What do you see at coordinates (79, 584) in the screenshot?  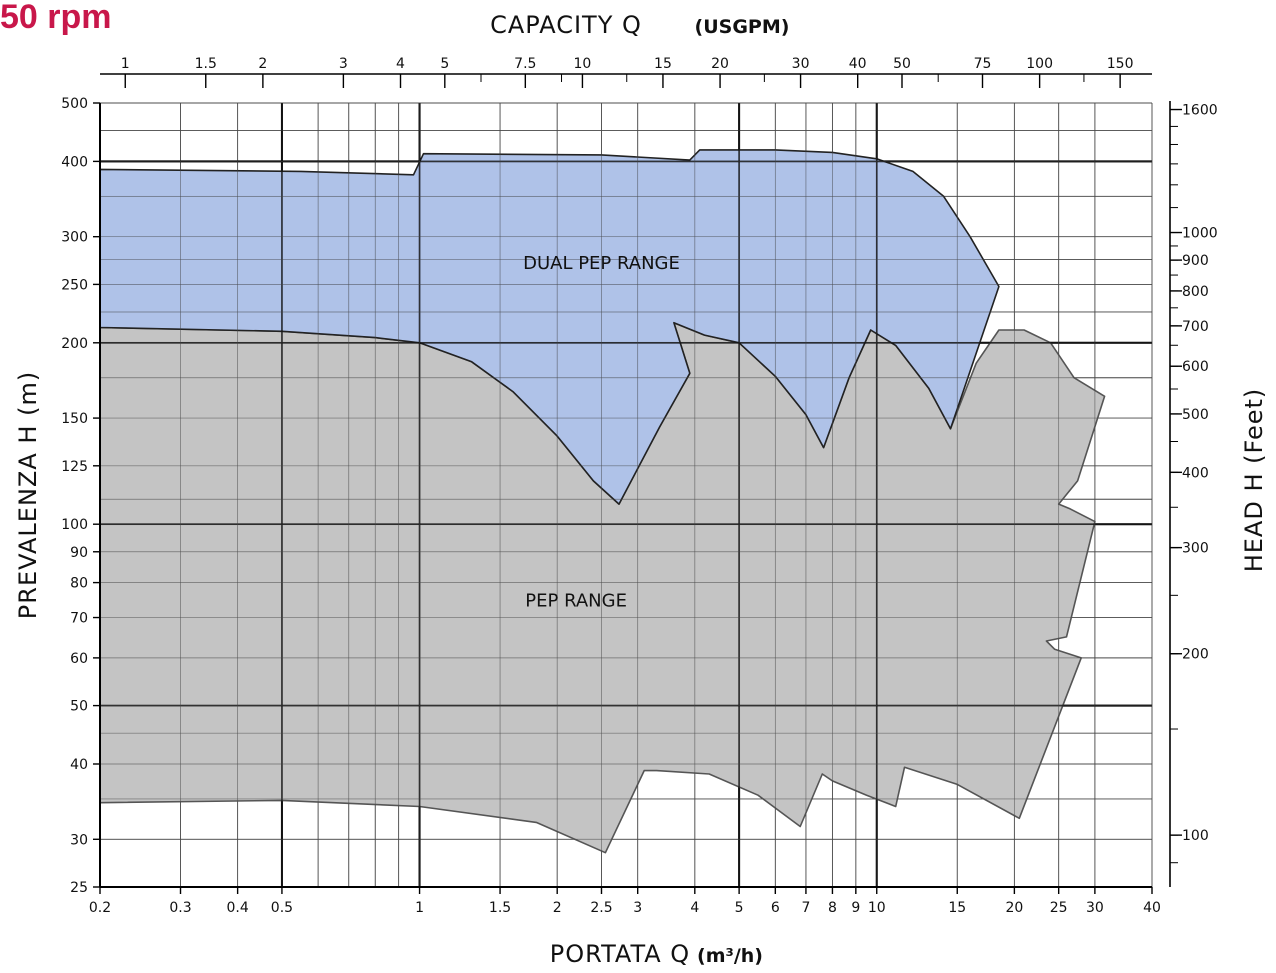 I see `y-tick-label-left: 80` at bounding box center [79, 584].